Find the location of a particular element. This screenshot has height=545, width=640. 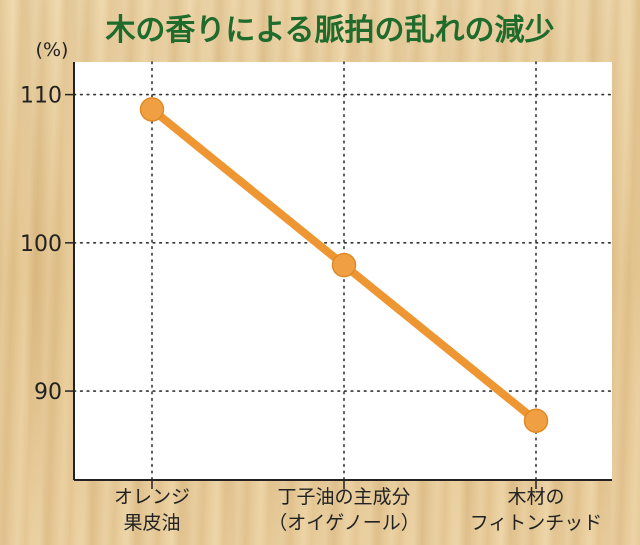

x-tick-label: フィトンチッド is located at coordinates (536, 523).